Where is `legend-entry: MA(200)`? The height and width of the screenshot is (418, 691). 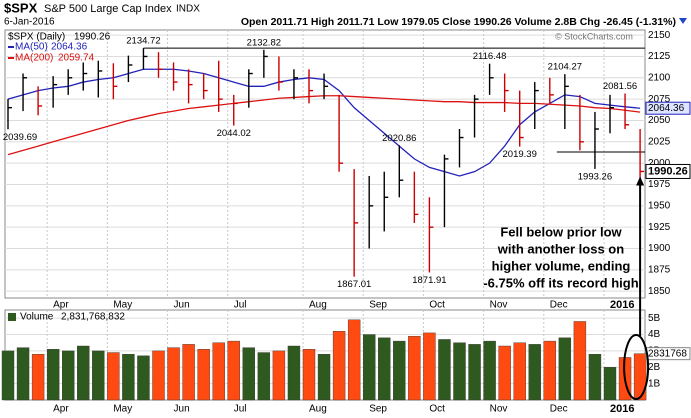
legend-entry: MA(200) is located at coordinates (34, 58).